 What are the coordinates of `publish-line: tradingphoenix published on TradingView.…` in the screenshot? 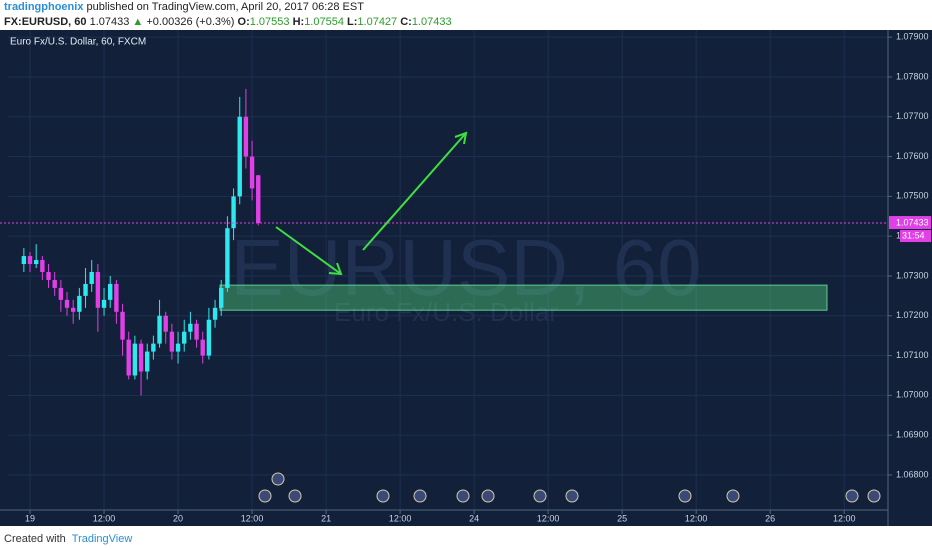 It's located at (466, 7).